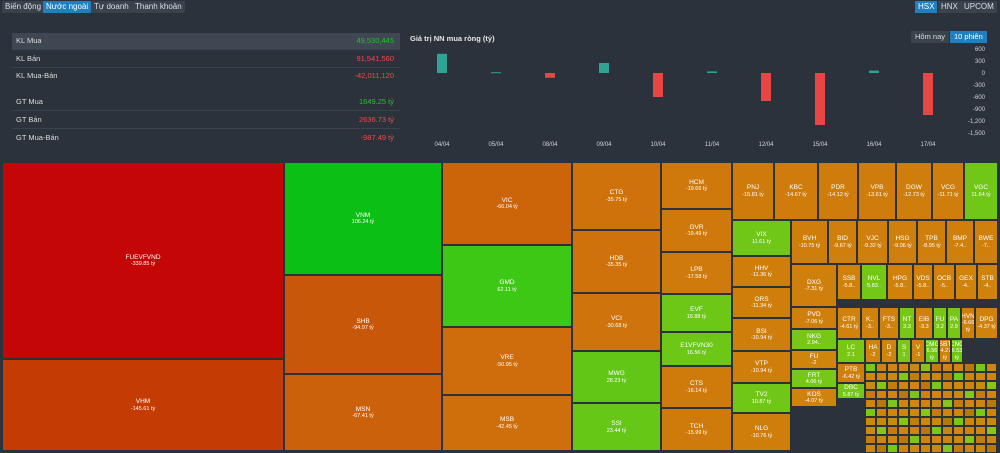 This screenshot has height=453, width=1000. What do you see at coordinates (873, 351) in the screenshot?
I see `treemap-cell: HA -2` at bounding box center [873, 351].